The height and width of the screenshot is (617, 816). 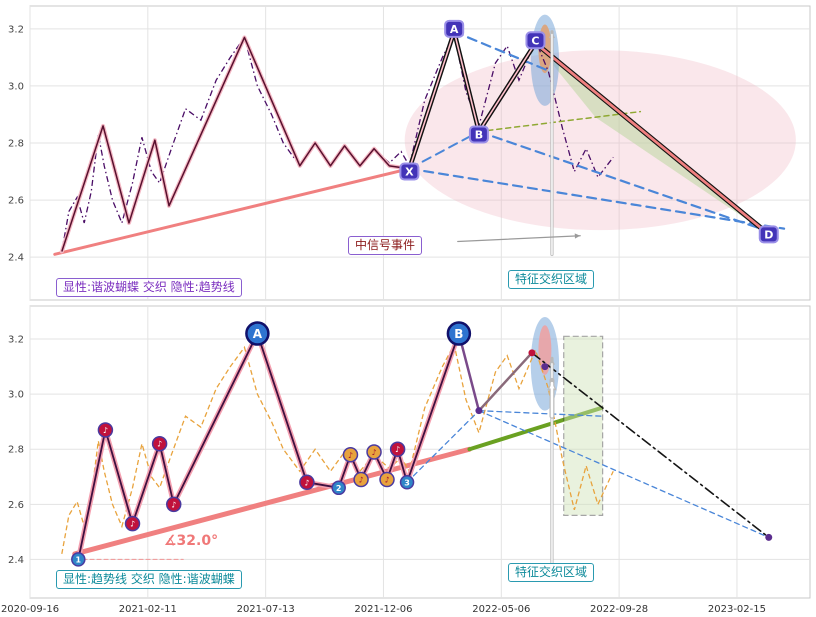 What do you see at coordinates (551, 572) in the screenshot?
I see `bottom-feature-zone-label: 特征交织区域` at bounding box center [551, 572].